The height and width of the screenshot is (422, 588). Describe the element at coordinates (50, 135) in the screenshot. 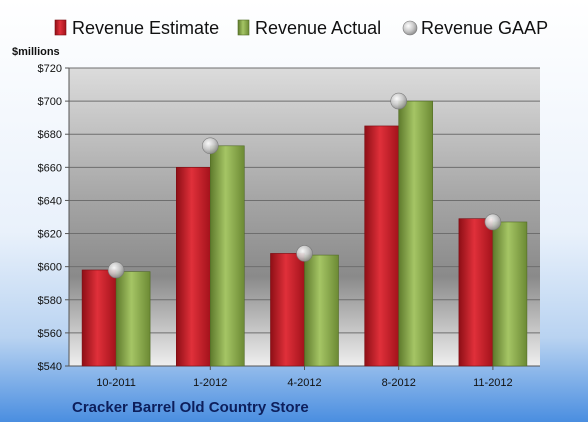

I see `y-tick-label: $680` at that location.